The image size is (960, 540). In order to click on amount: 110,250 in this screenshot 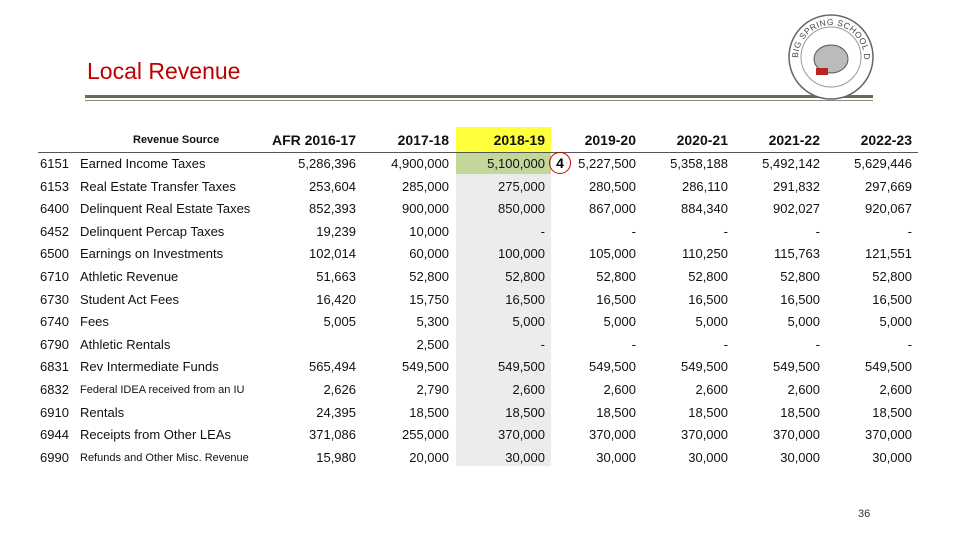, I will do `click(704, 254)`.